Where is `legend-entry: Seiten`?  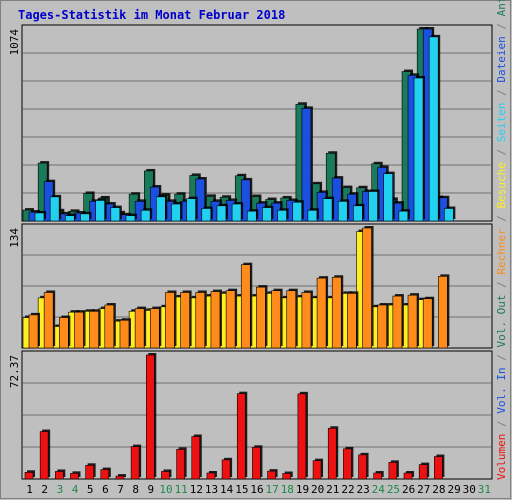 legend-entry: Seiten is located at coordinates (501, 122).